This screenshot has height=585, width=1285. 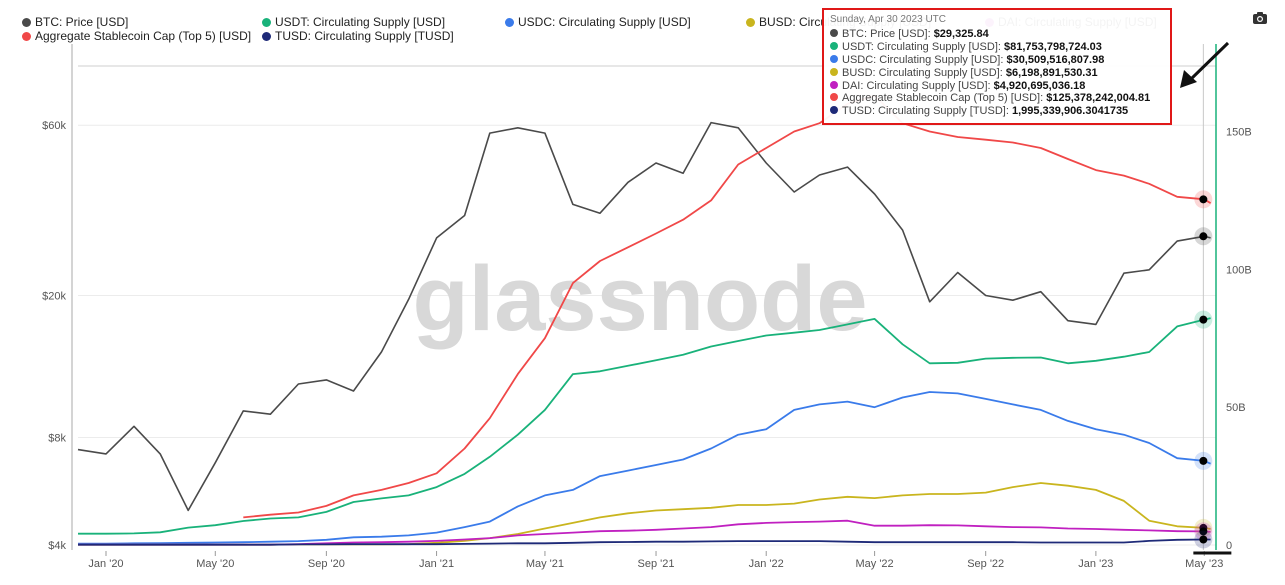 What do you see at coordinates (1204, 564) in the screenshot?
I see `x-tick-label: May '23` at bounding box center [1204, 564].